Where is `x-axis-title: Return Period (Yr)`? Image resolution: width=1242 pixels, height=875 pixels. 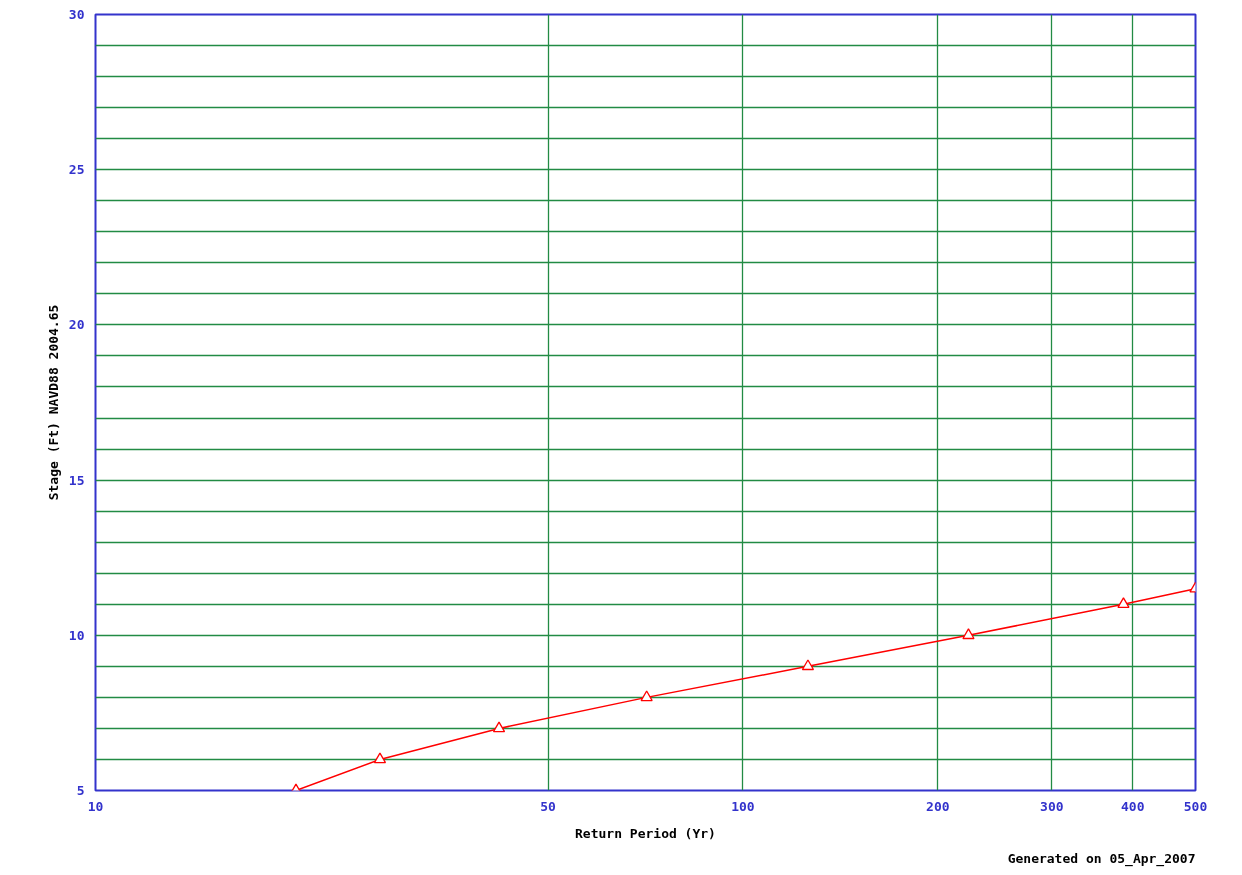 x-axis-title: Return Period (Yr) is located at coordinates (645, 833).